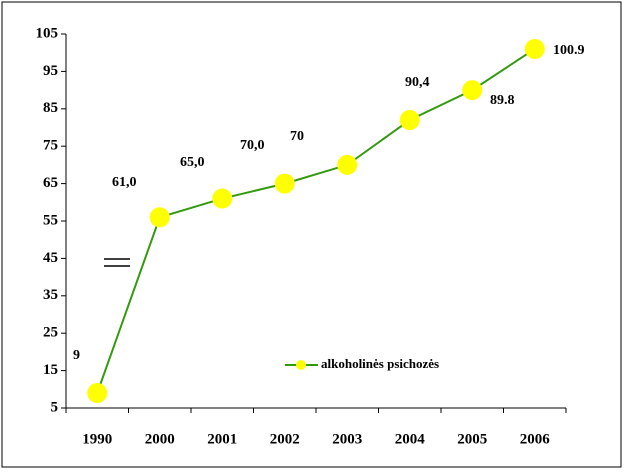 Image resolution: width=625 pixels, height=472 pixels. What do you see at coordinates (50, 71) in the screenshot?
I see `y-tick-label: 95` at bounding box center [50, 71].